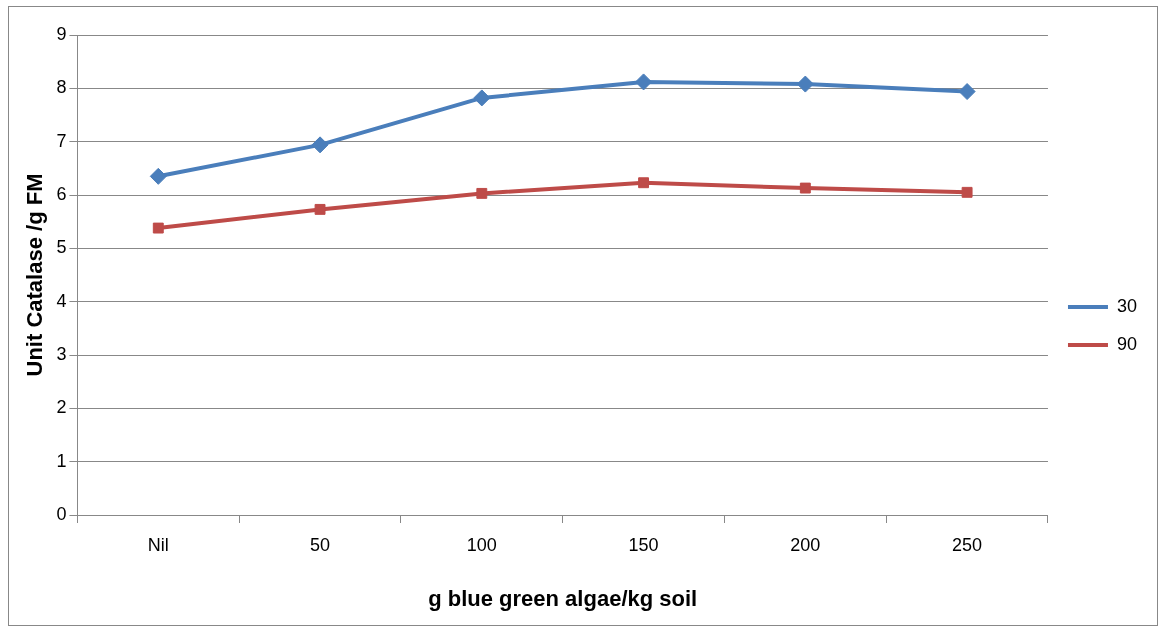 The width and height of the screenshot is (1169, 631). Describe the element at coordinates (320, 544) in the screenshot. I see `x-tick-label: 50` at that location.